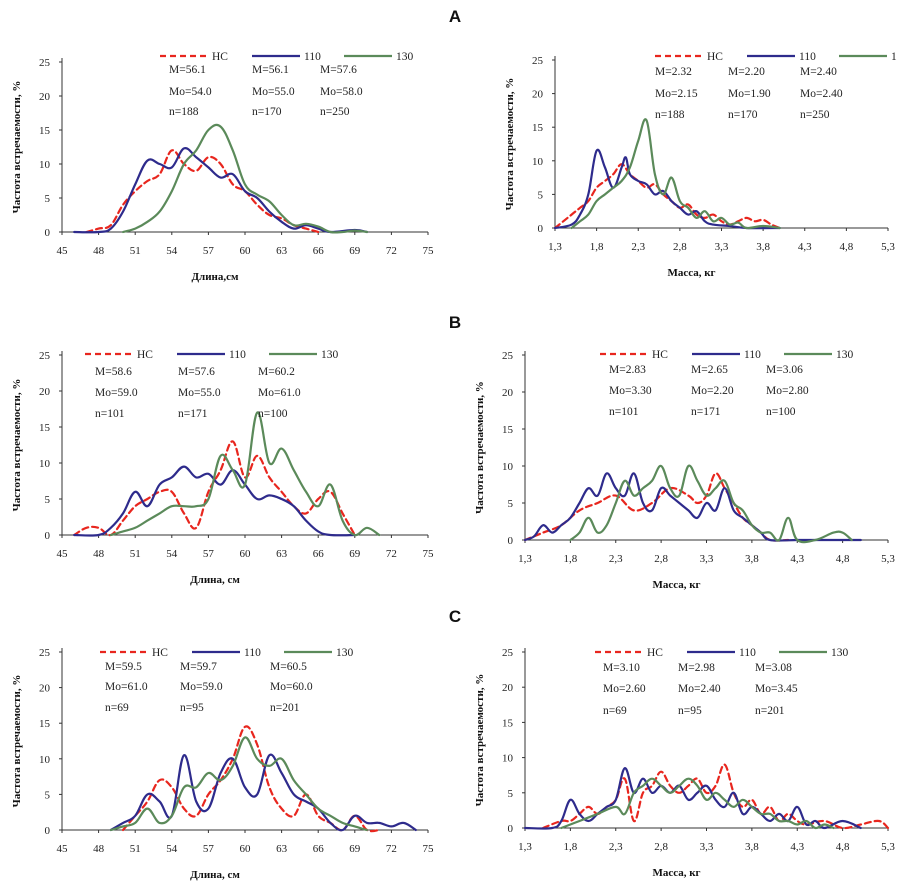 The height and width of the screenshot is (886, 897). Describe the element at coordinates (276, 372) in the screenshot. I see `stat-value: M=60.2` at that location.